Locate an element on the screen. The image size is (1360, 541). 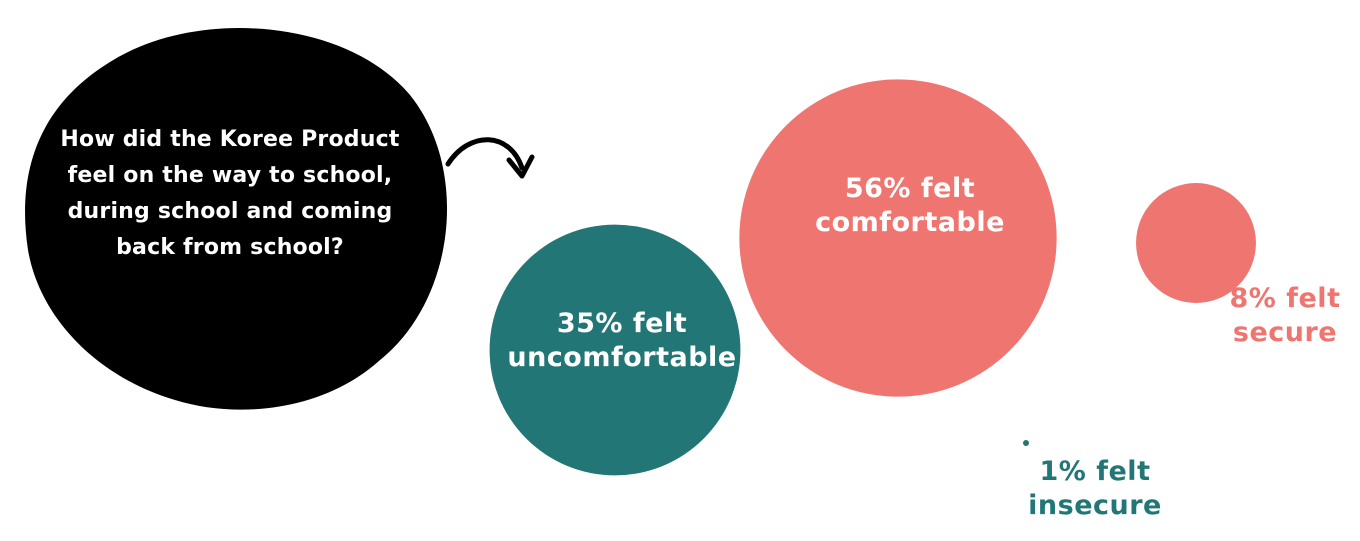
question-line: feel on the way to school, is located at coordinates (230, 175).